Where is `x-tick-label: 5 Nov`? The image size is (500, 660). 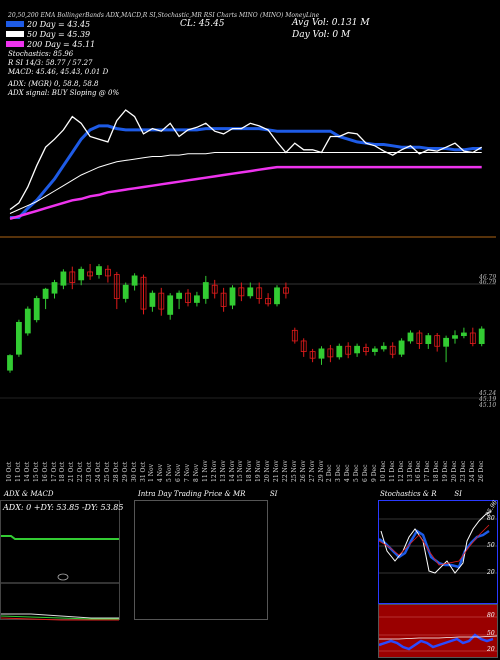
x-tick-label: 5 Nov is located at coordinates (170, 473).